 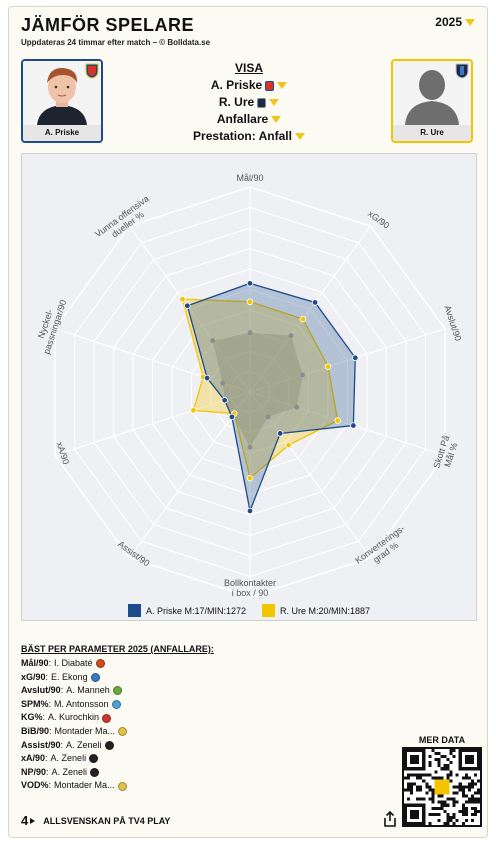 What do you see at coordinates (35, 730) in the screenshot?
I see `best-row-label: BiB/90` at bounding box center [35, 730].